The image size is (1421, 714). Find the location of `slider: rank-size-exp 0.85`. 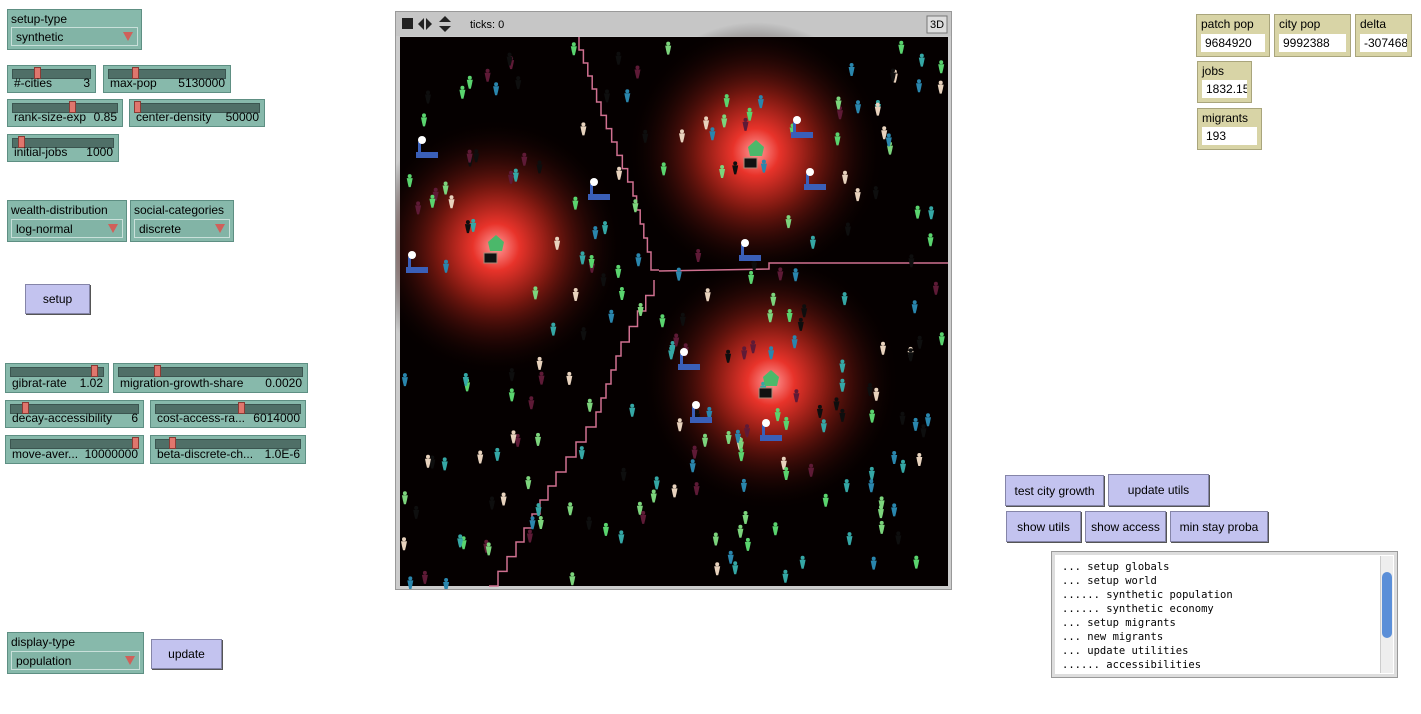

slider: rank-size-exp 0.85 is located at coordinates (65, 113).